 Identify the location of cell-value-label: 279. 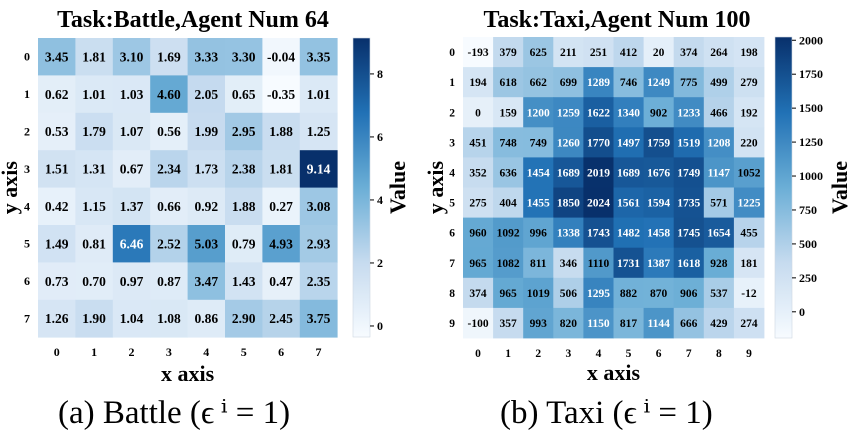
(749, 83).